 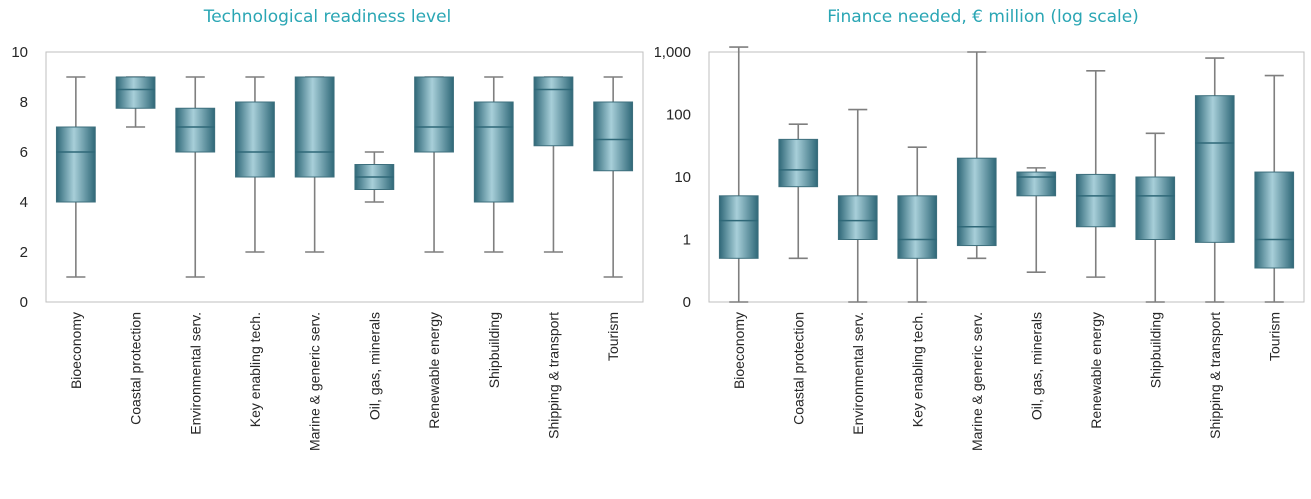 I want to click on y-tick-label: 2, so click(x=24, y=252).